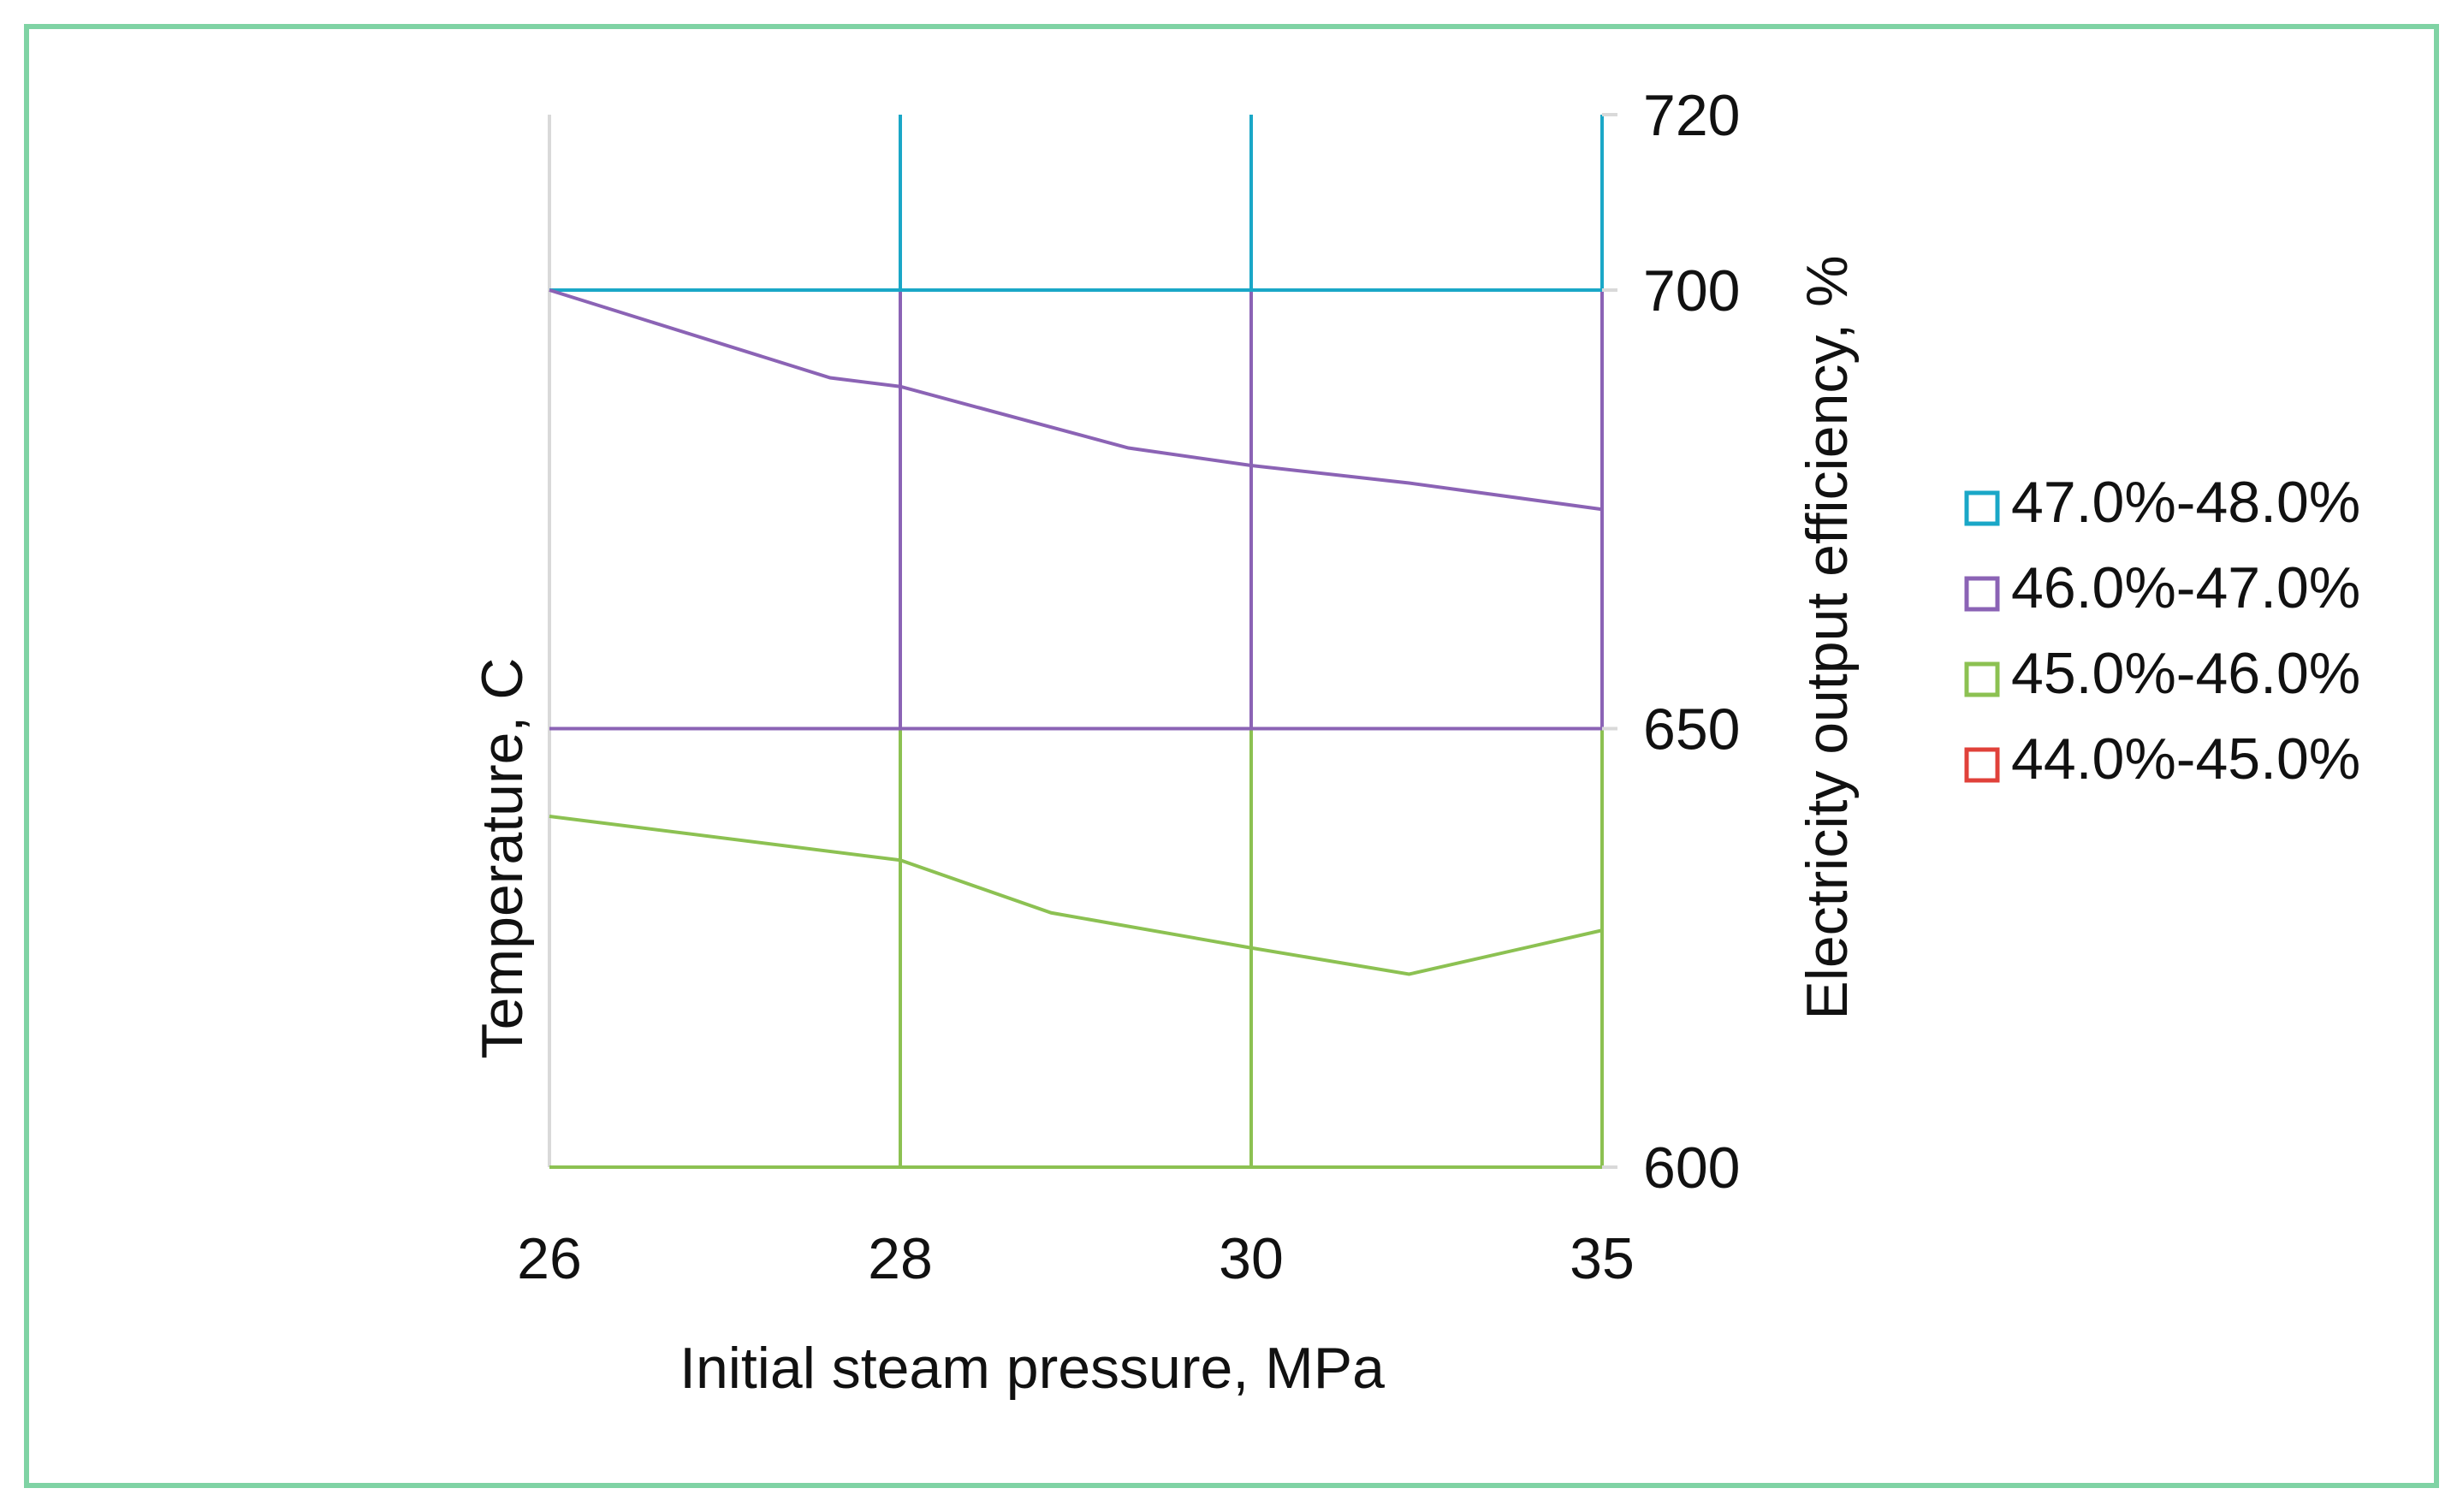 The width and height of the screenshot is (2463, 1512). I want to click on legend-label: 46.0%-47.0%, so click(2185, 587).